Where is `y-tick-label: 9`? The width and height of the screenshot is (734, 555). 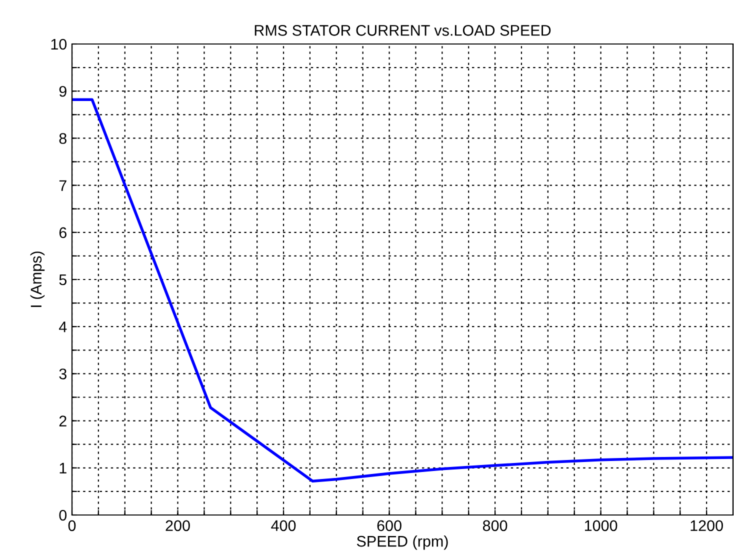 y-tick-label: 9 is located at coordinates (62, 91).